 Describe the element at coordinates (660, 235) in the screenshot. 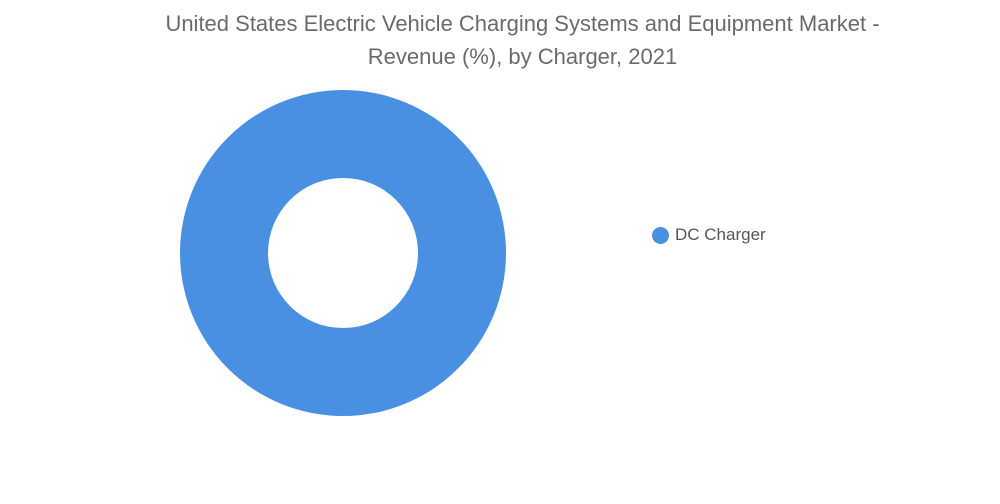

I see `legend-swatch-dc-charger` at that location.